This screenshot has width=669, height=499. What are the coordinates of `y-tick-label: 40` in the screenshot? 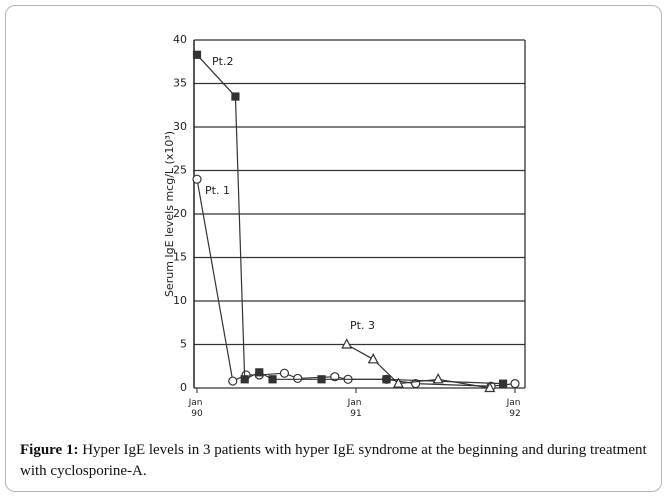 It's located at (180, 39).